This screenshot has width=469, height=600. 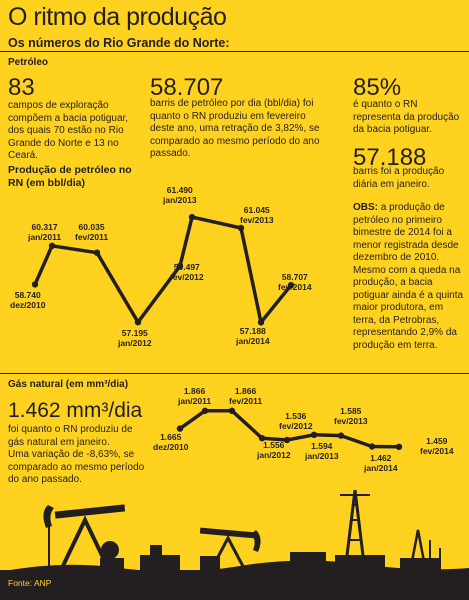 I want to click on oil-date-label-3: jan/2012, so click(x=135, y=343).